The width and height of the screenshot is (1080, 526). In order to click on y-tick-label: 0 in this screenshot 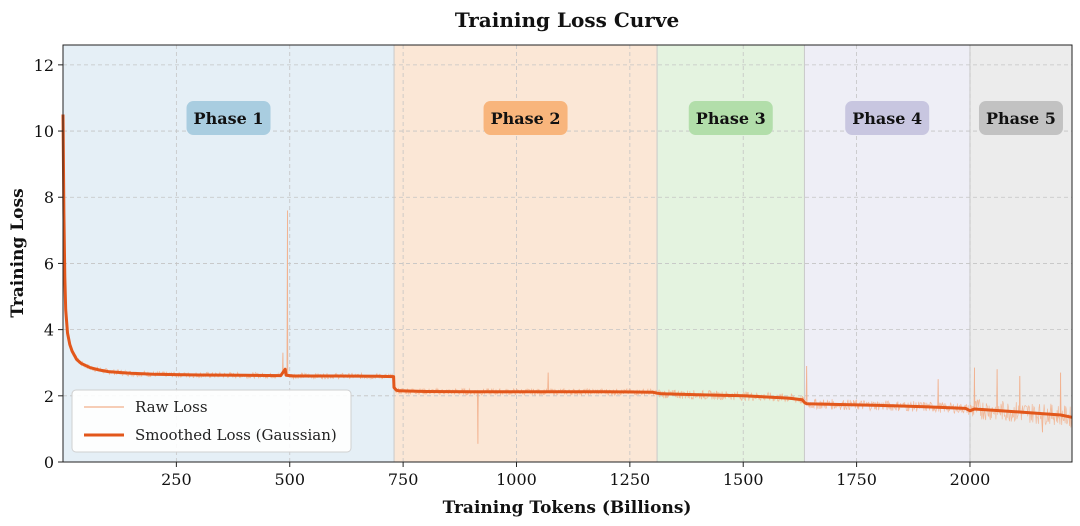, I will do `click(49, 462)`.